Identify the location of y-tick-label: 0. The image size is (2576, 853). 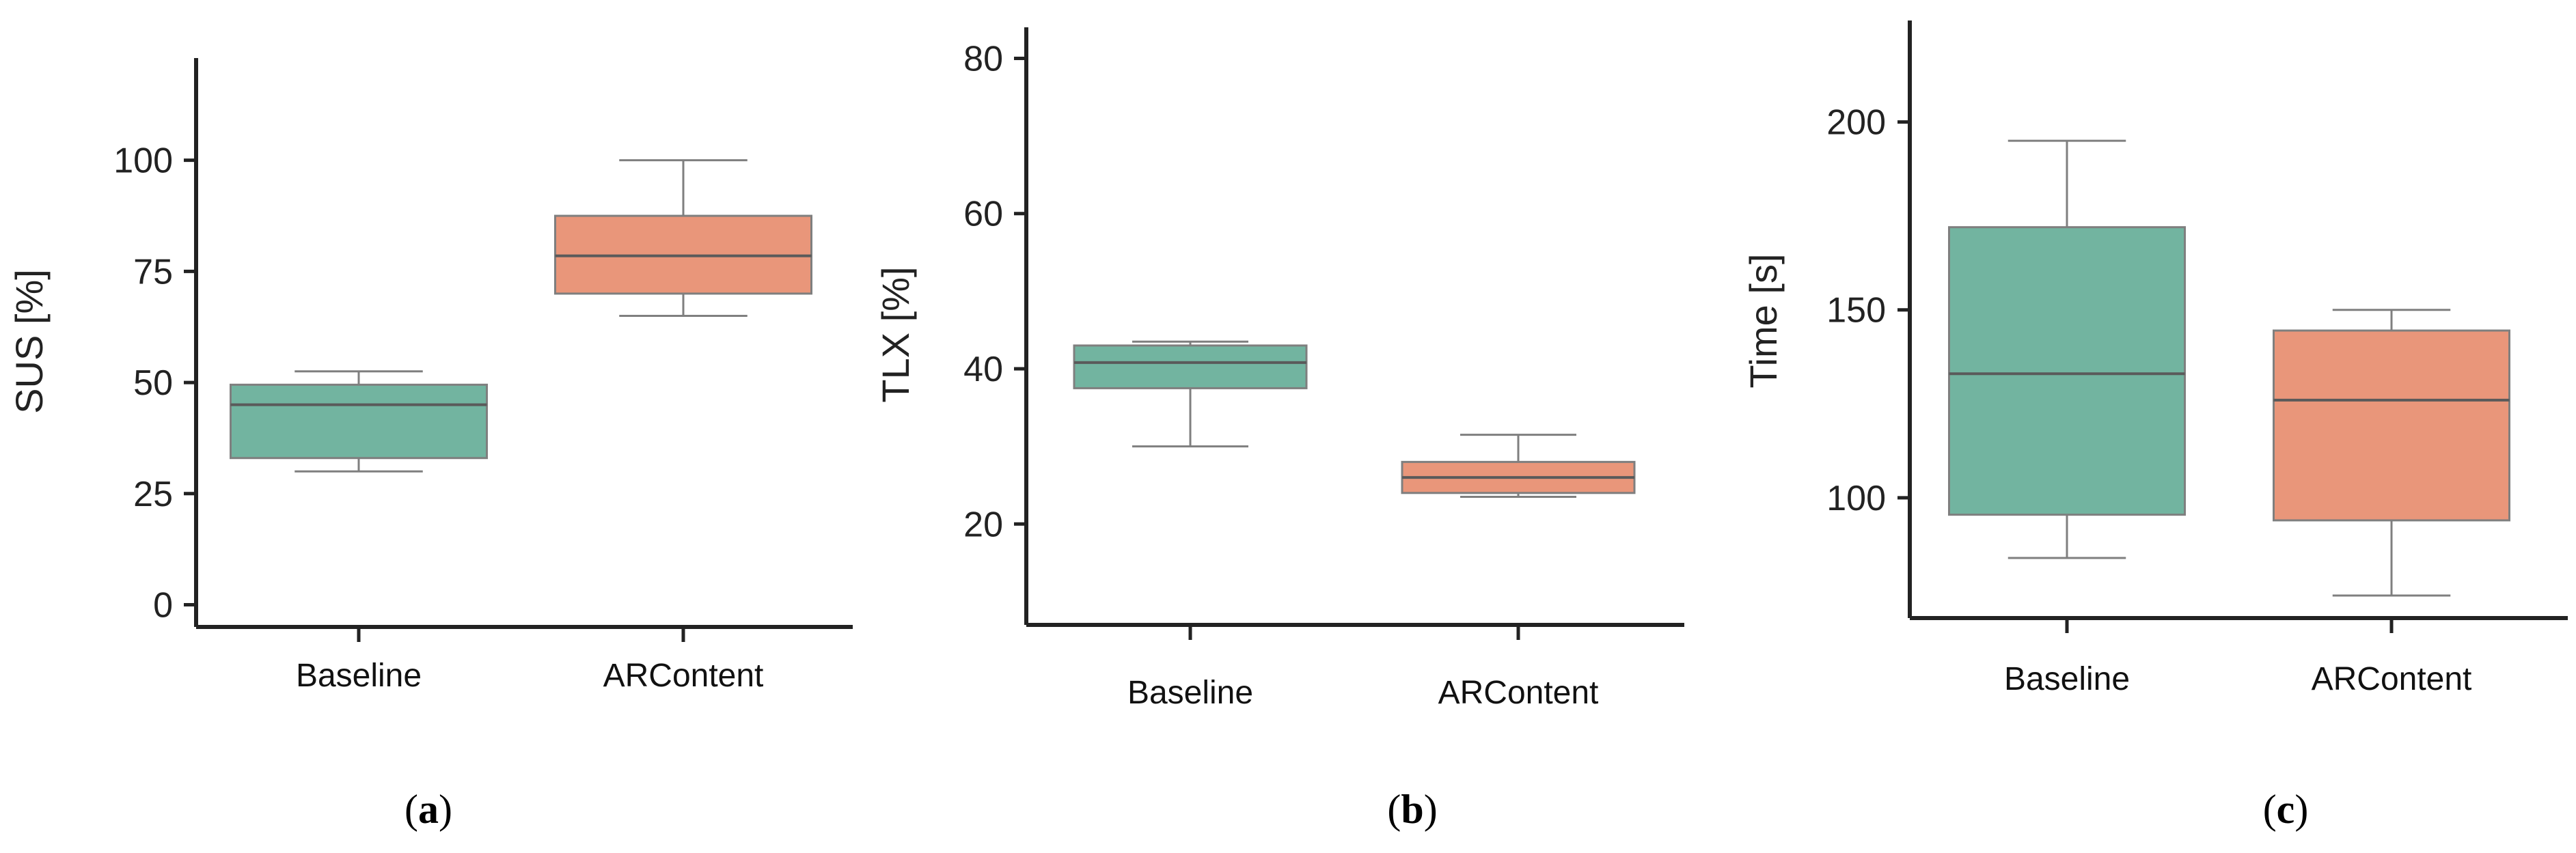
(163, 605).